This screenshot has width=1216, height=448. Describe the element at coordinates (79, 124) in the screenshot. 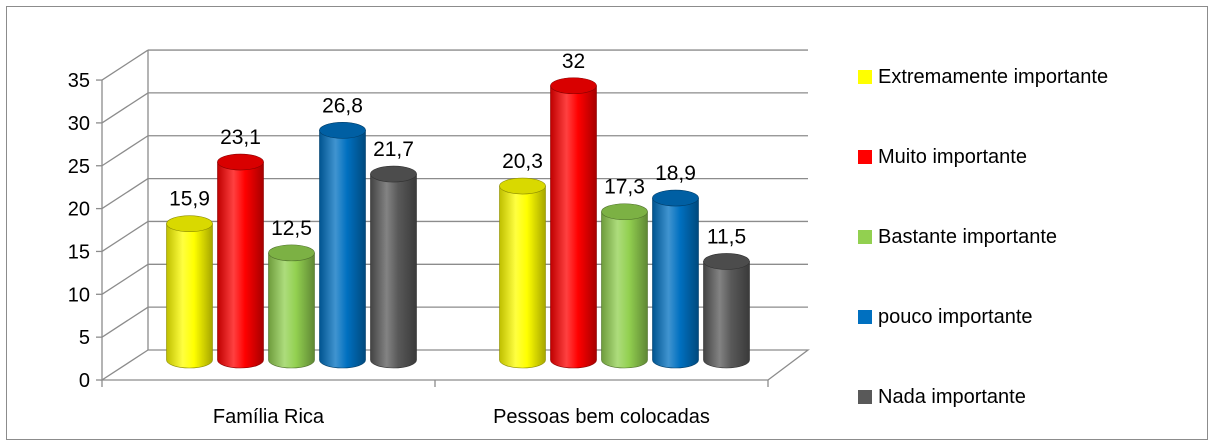

I see `y-tick-label: 30` at that location.